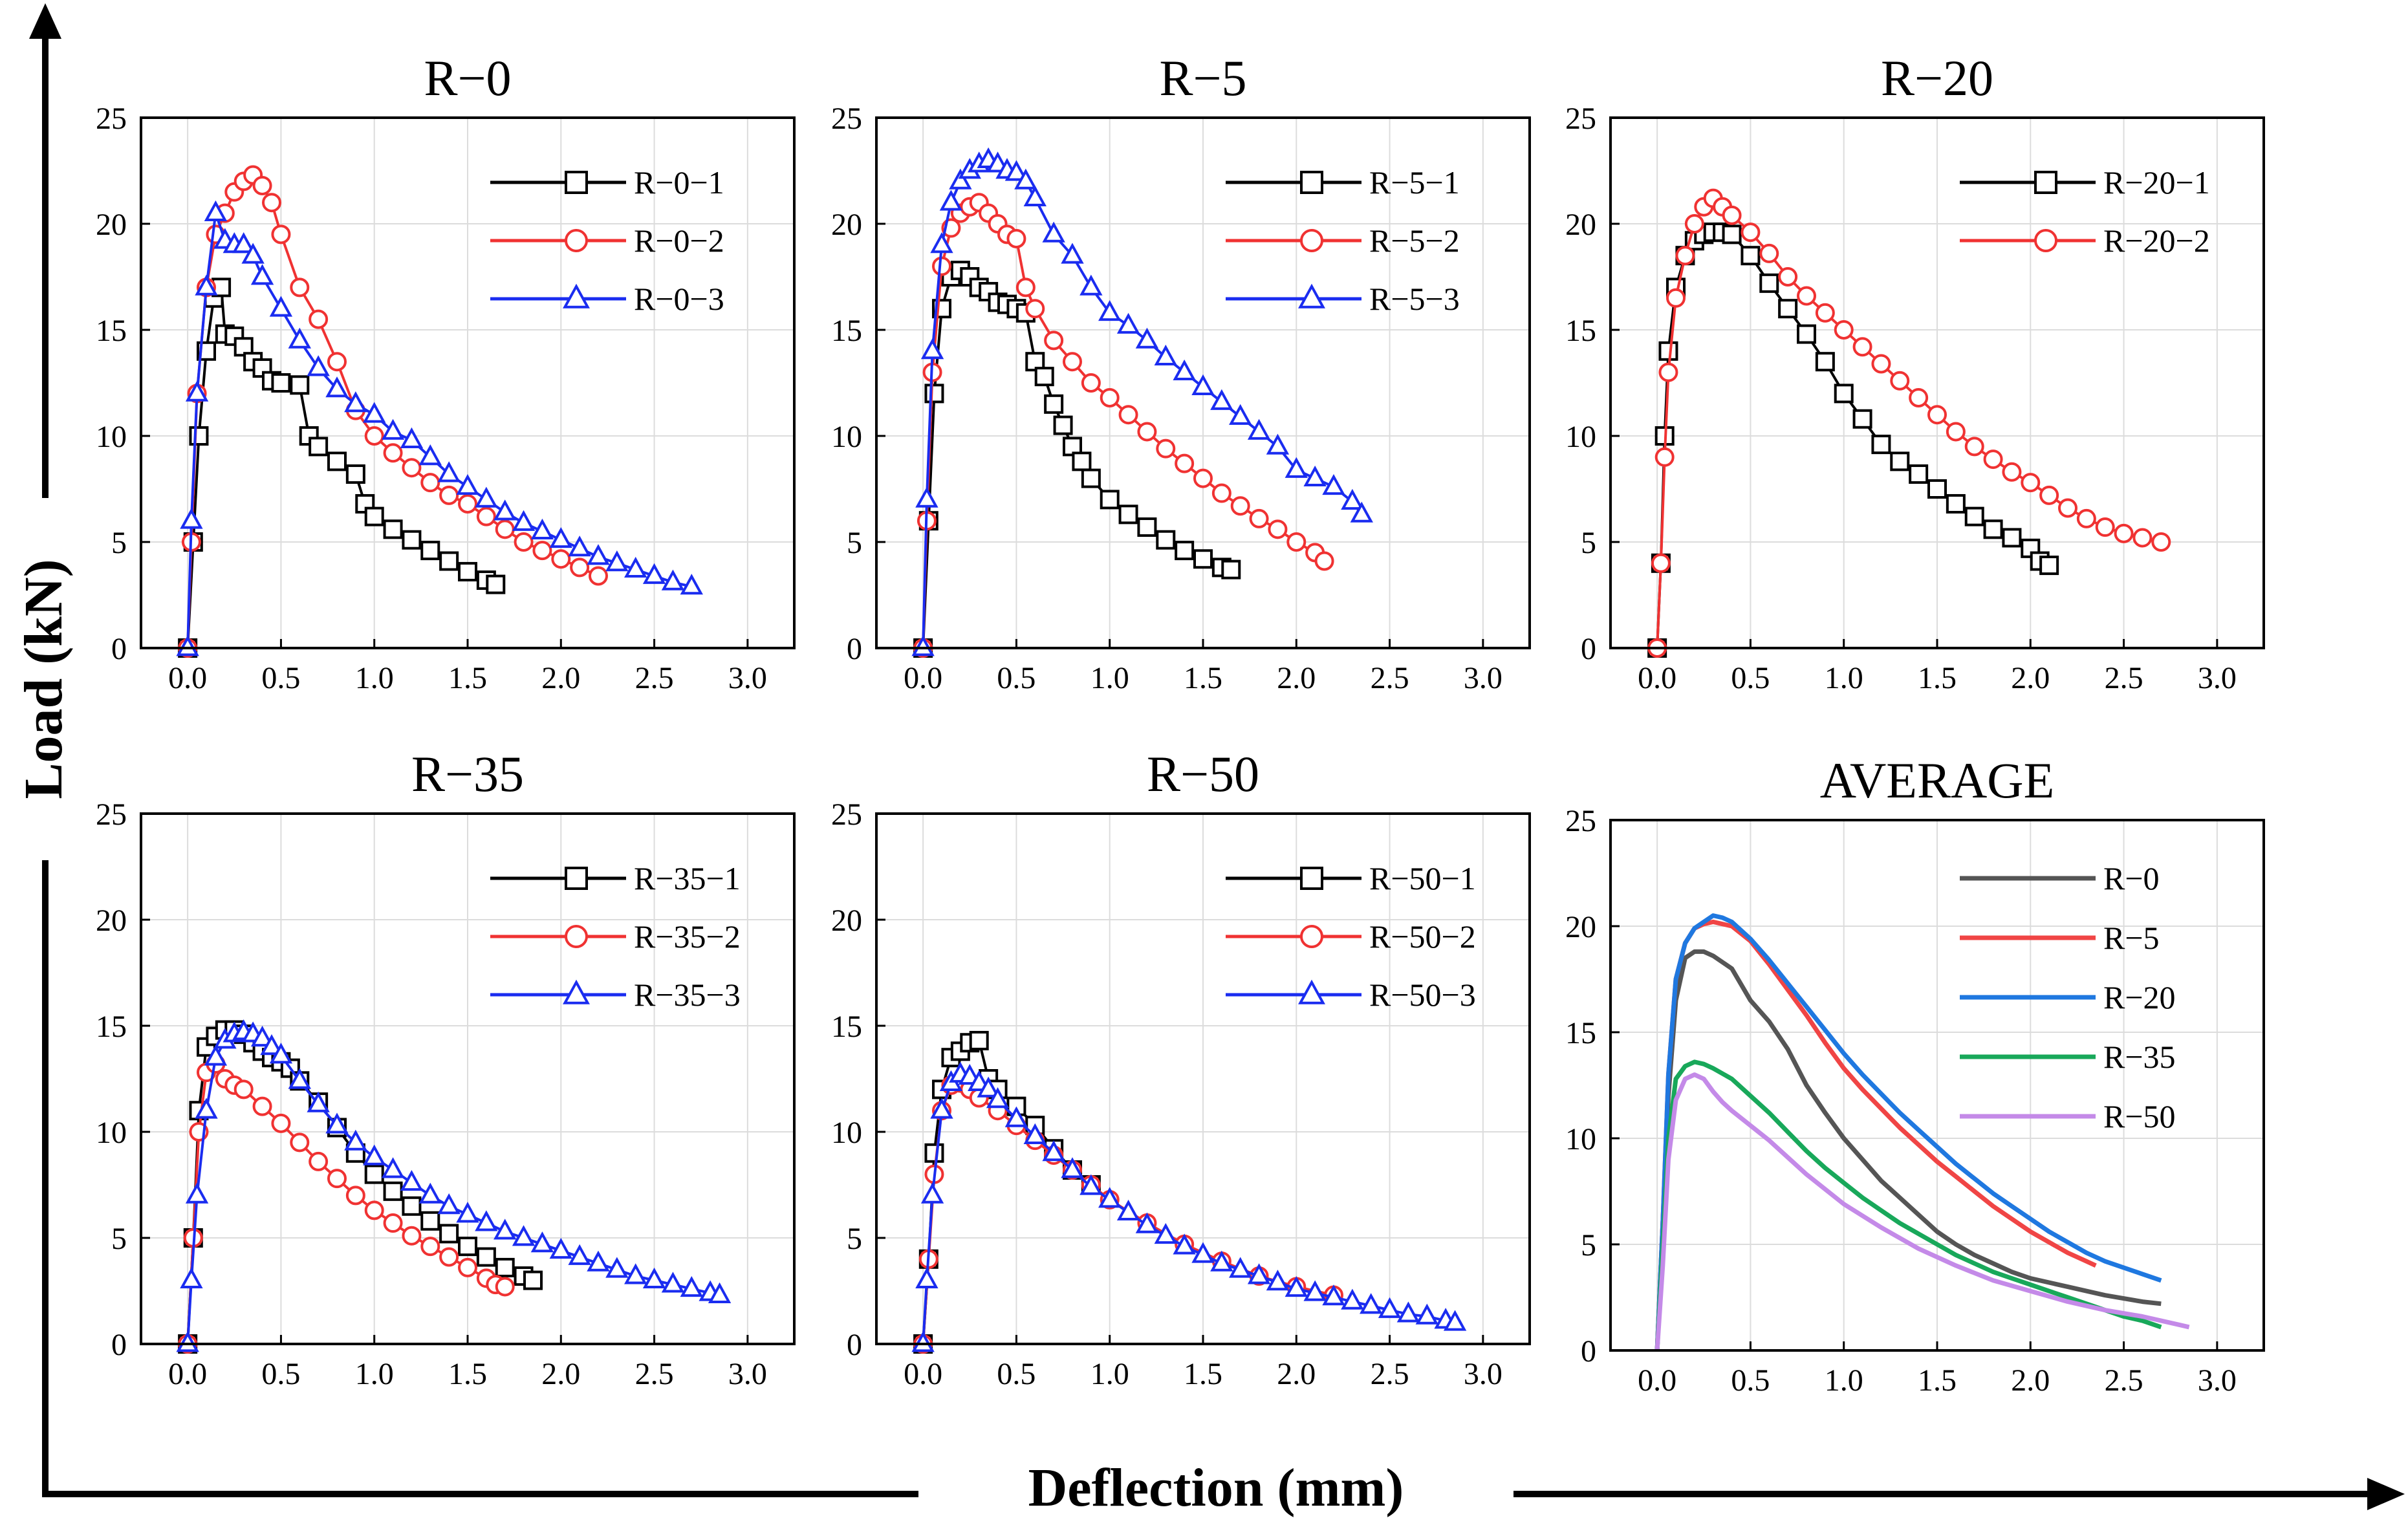 The width and height of the screenshot is (2408, 1527). Describe the element at coordinates (687, 937) in the screenshot. I see `legend-label: R−35−2` at that location.